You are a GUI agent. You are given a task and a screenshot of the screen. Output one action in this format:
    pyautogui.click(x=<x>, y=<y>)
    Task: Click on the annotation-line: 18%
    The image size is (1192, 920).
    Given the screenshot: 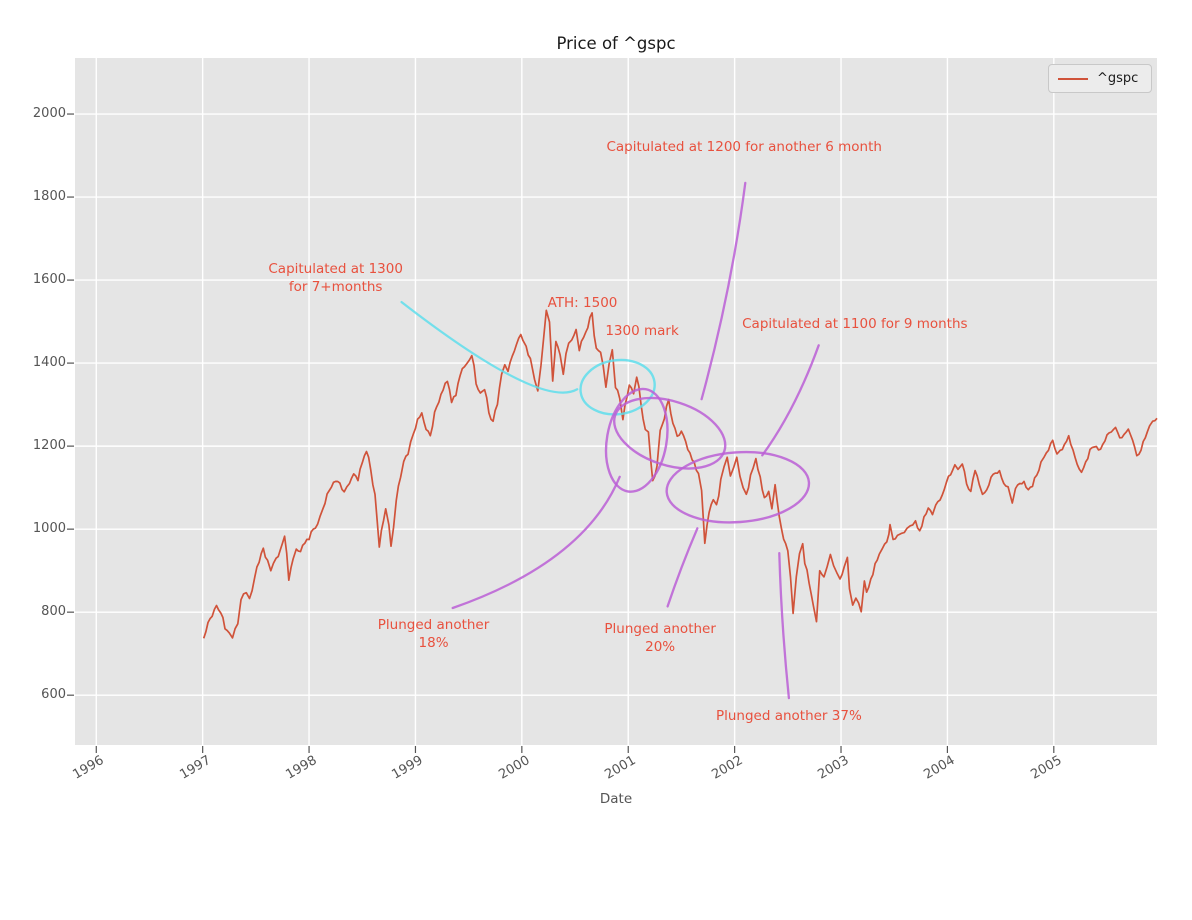 What is the action you would take?
    pyautogui.click(x=433, y=643)
    